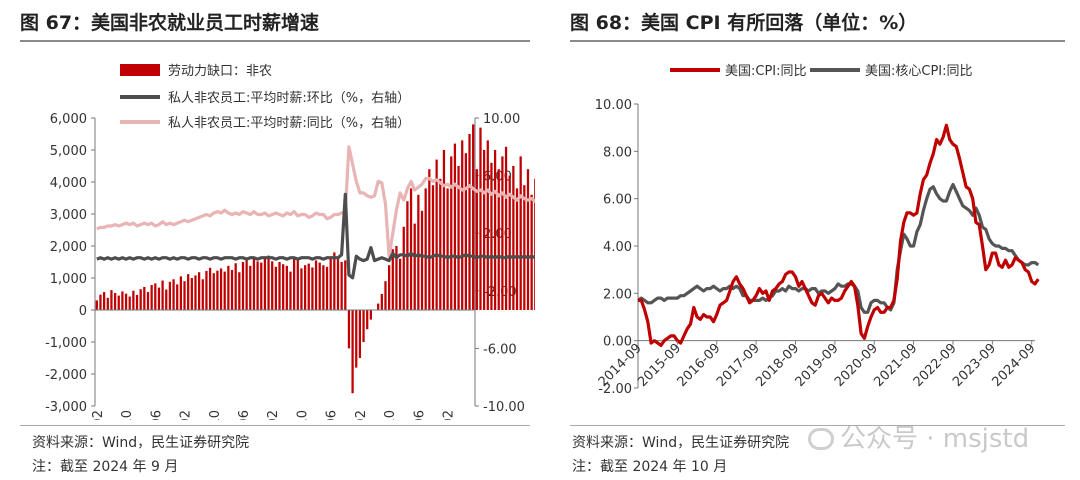 This screenshot has height=480, width=1080. Describe the element at coordinates (332, 415) in the screenshot. I see `x-tick-label: 2021-06` at that location.